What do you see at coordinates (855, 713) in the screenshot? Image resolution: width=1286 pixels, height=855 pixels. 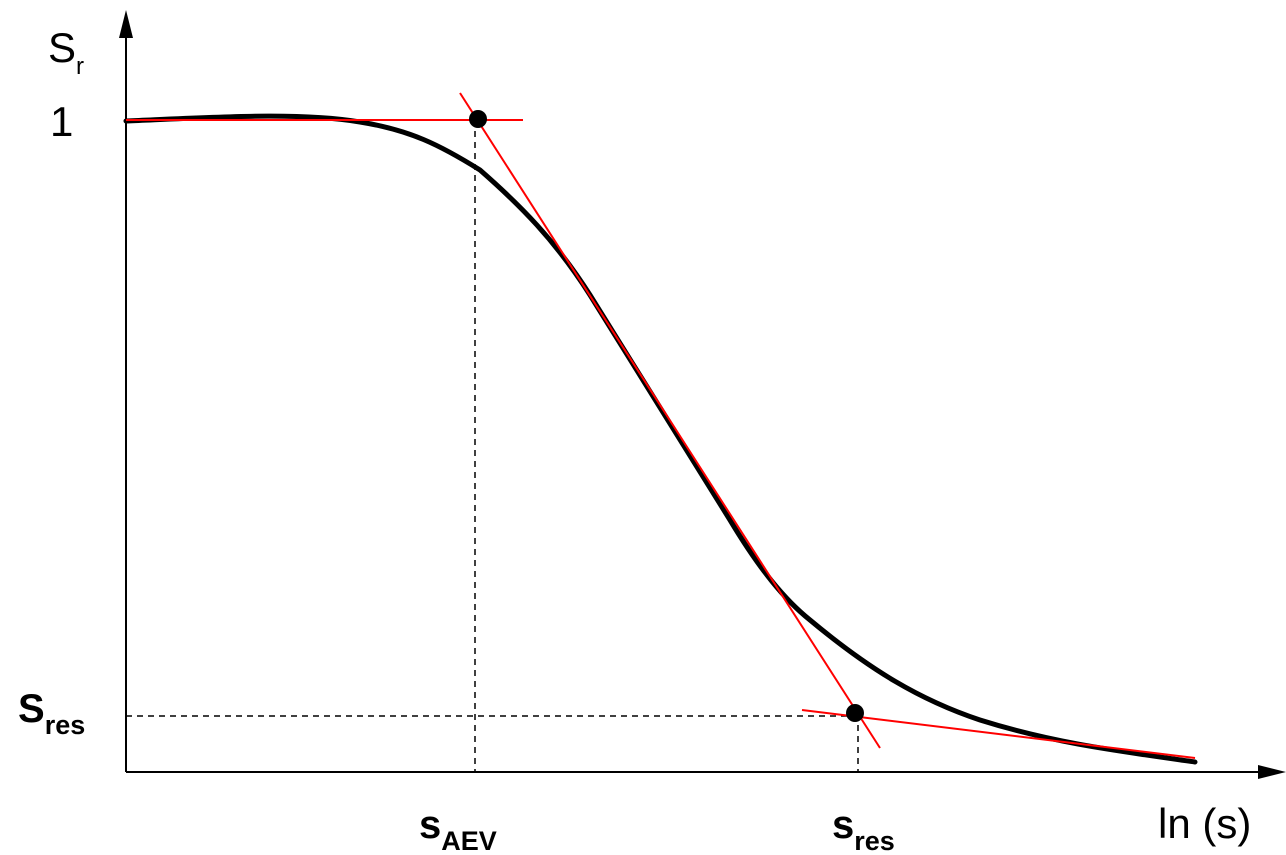 I see `residual-point` at bounding box center [855, 713].